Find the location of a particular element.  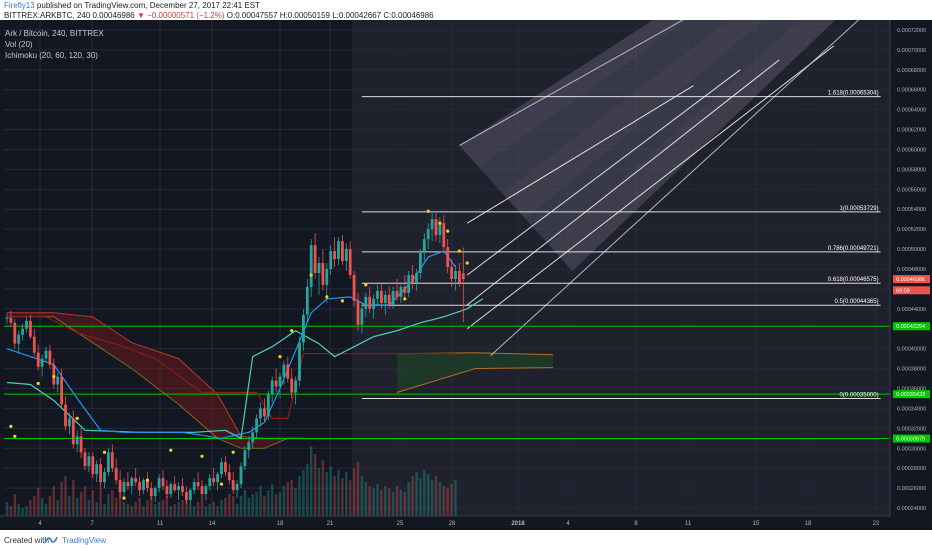

last-value: 0.00046986 is located at coordinates (113, 15).